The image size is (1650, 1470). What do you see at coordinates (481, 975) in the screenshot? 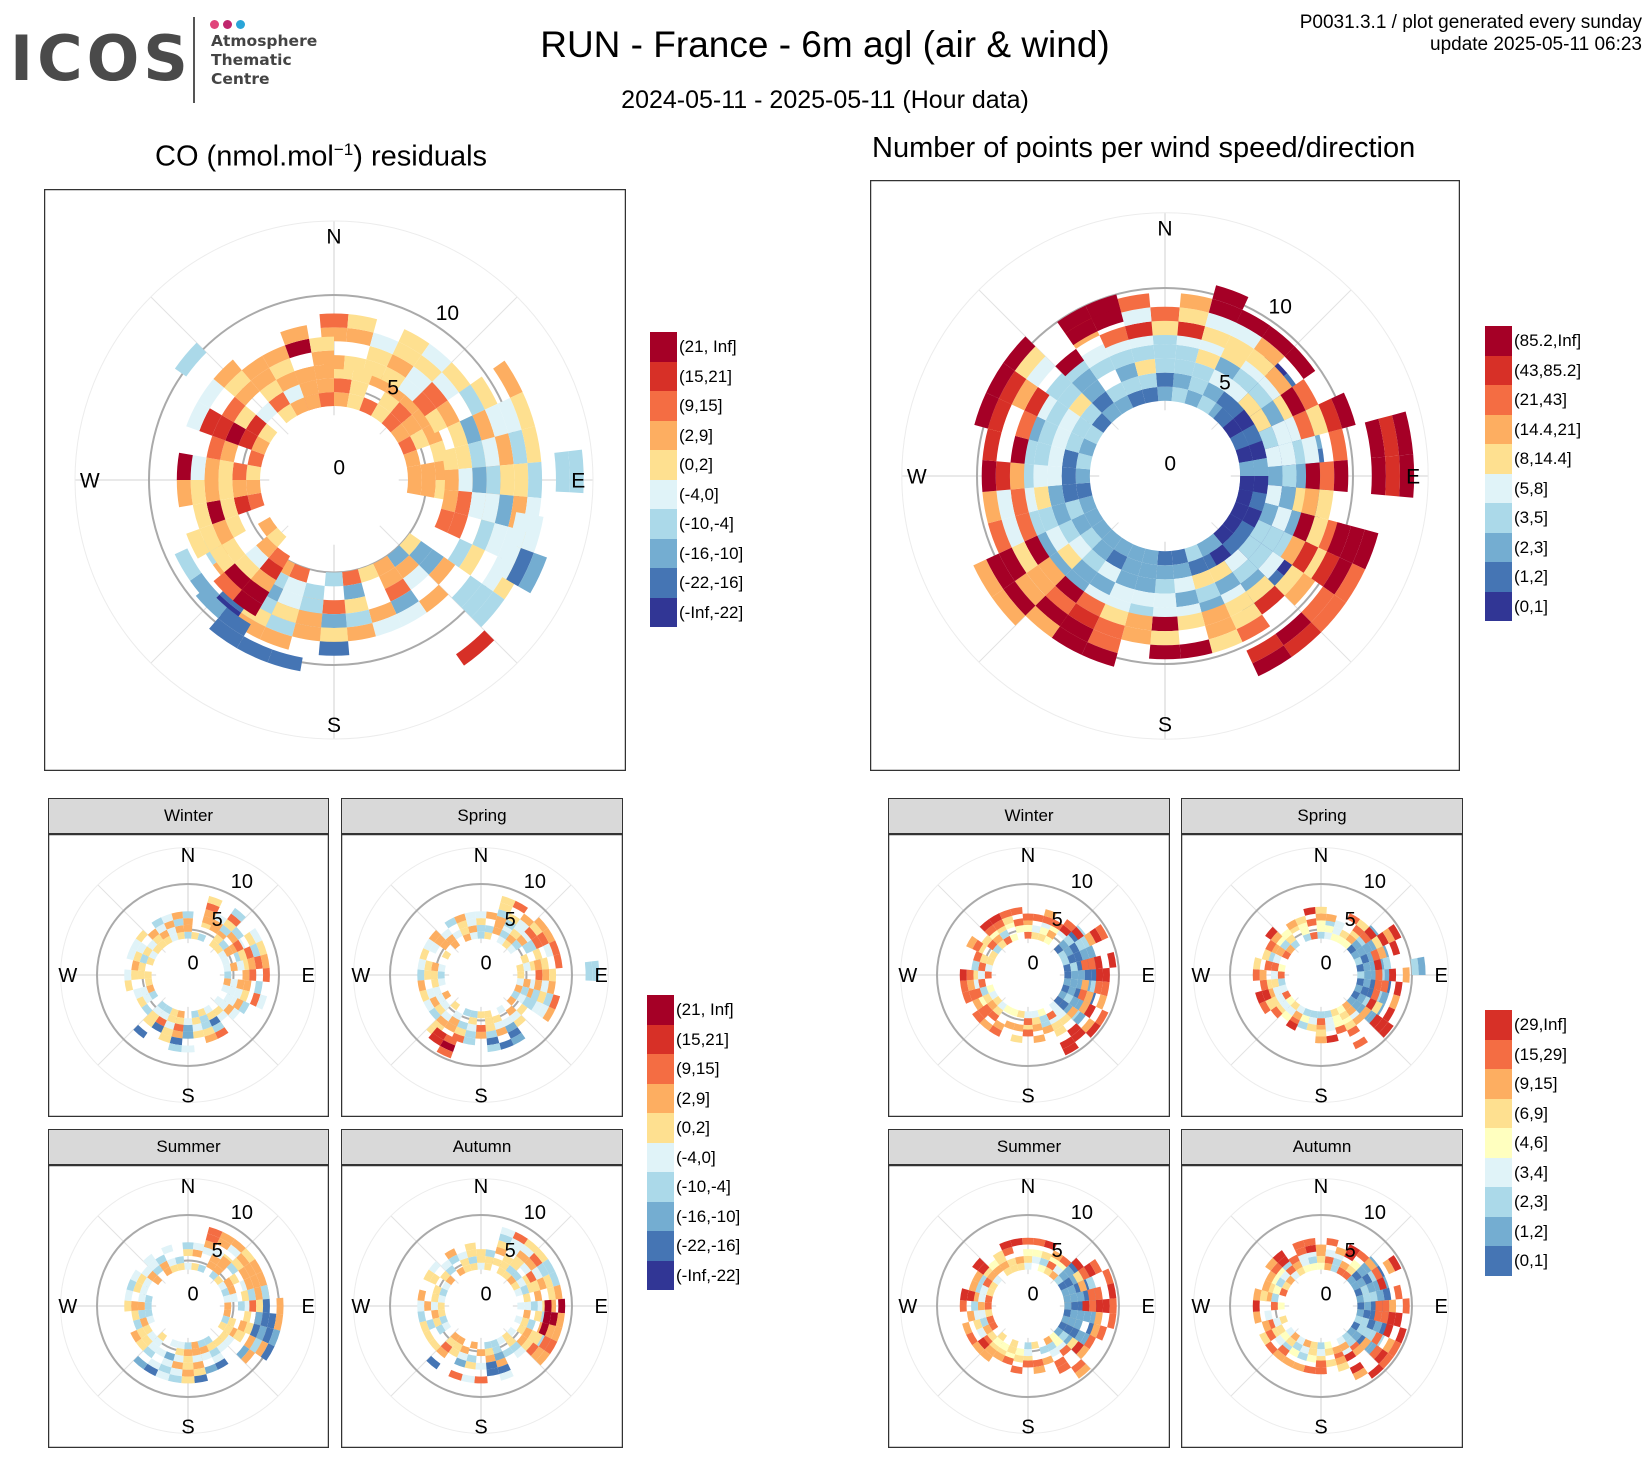
I see `grid-ring` at bounding box center [481, 975].